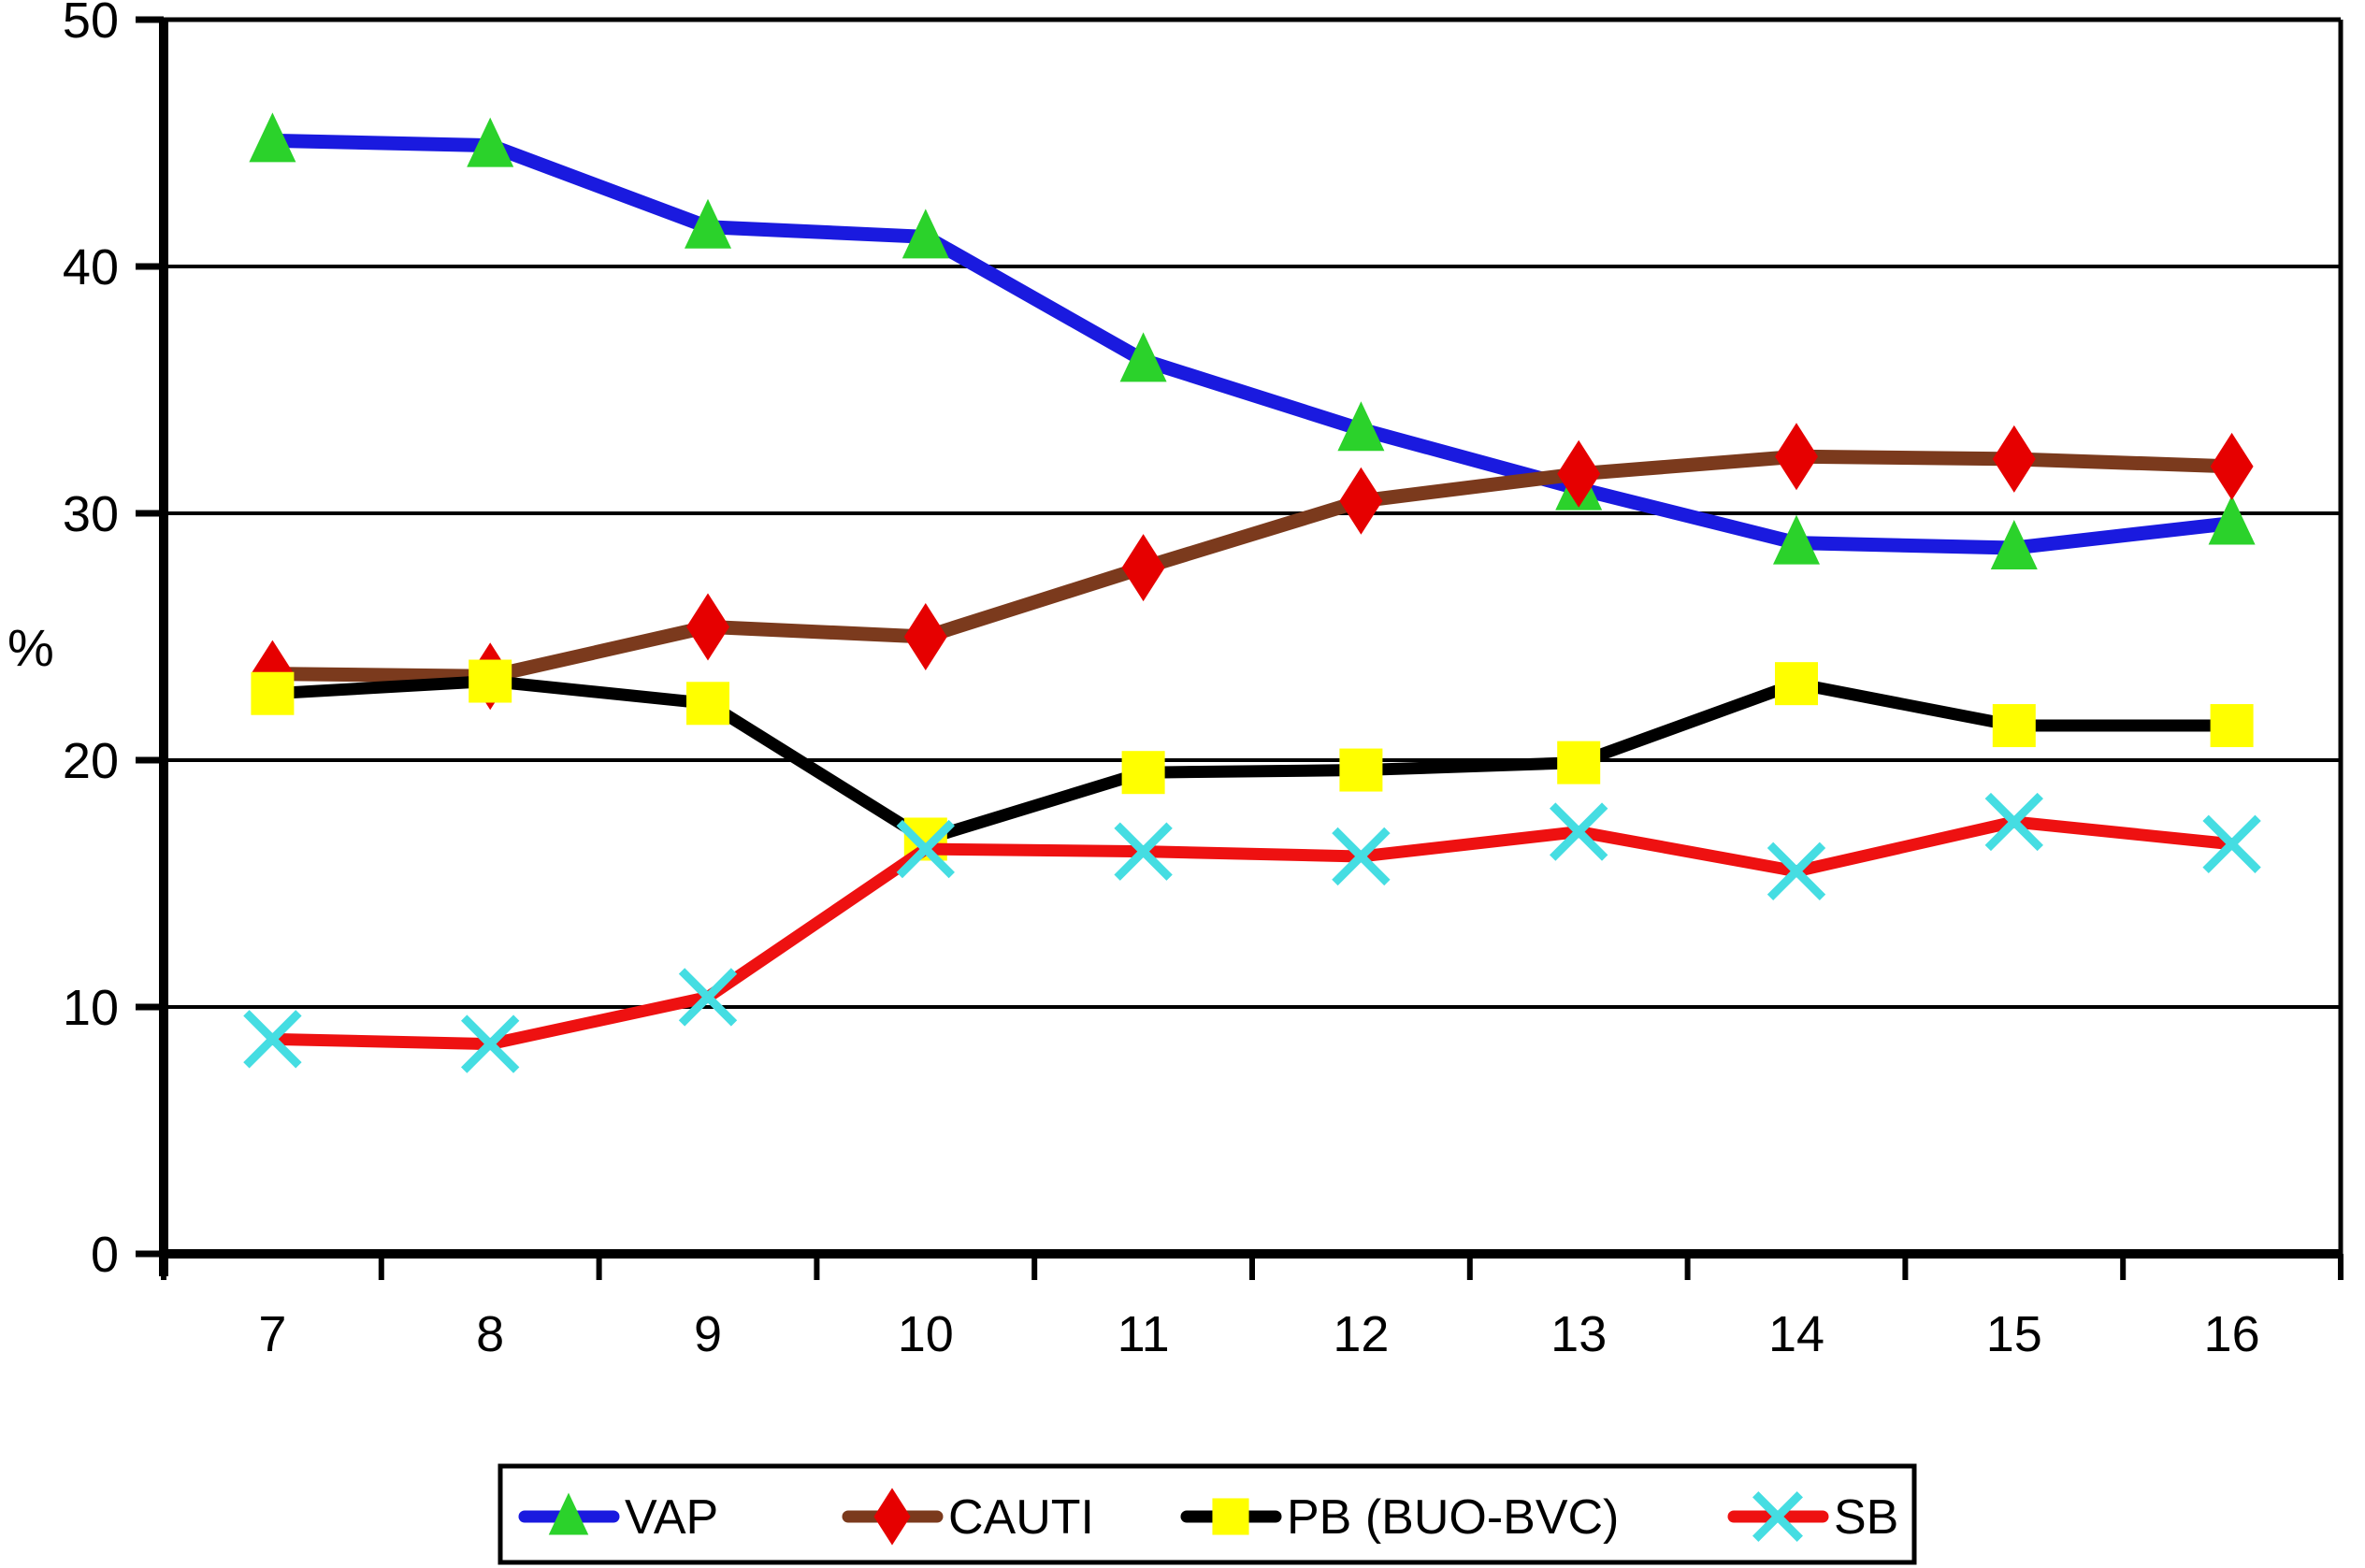  I want to click on legend-triangle-marker, so click(569, 1513).